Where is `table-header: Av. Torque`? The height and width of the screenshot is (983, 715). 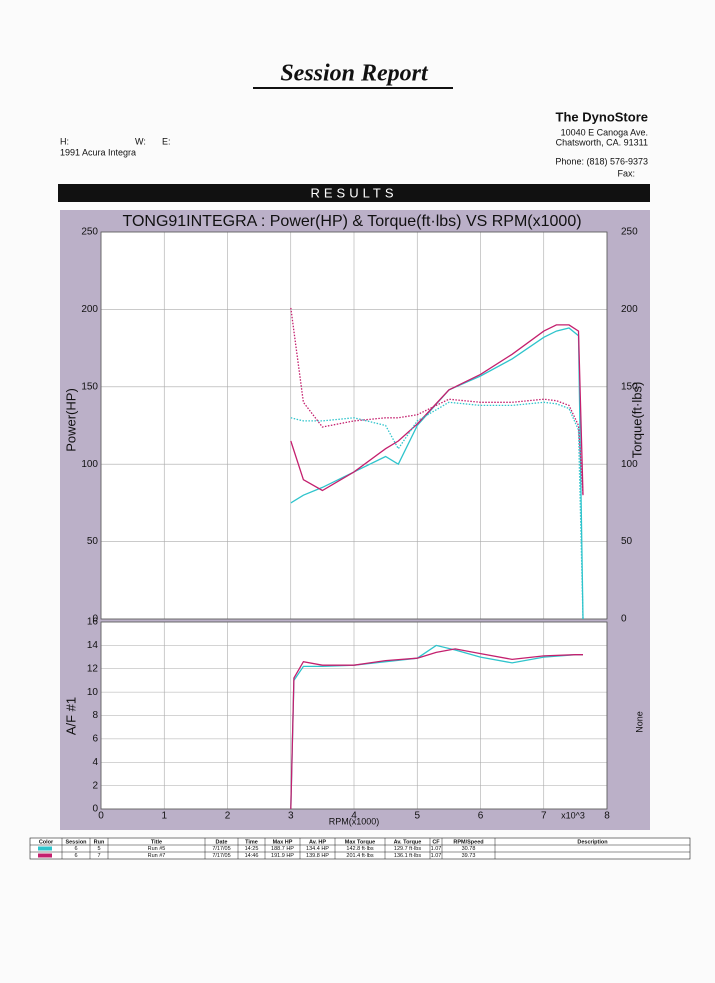 table-header: Av. Torque is located at coordinates (408, 842).